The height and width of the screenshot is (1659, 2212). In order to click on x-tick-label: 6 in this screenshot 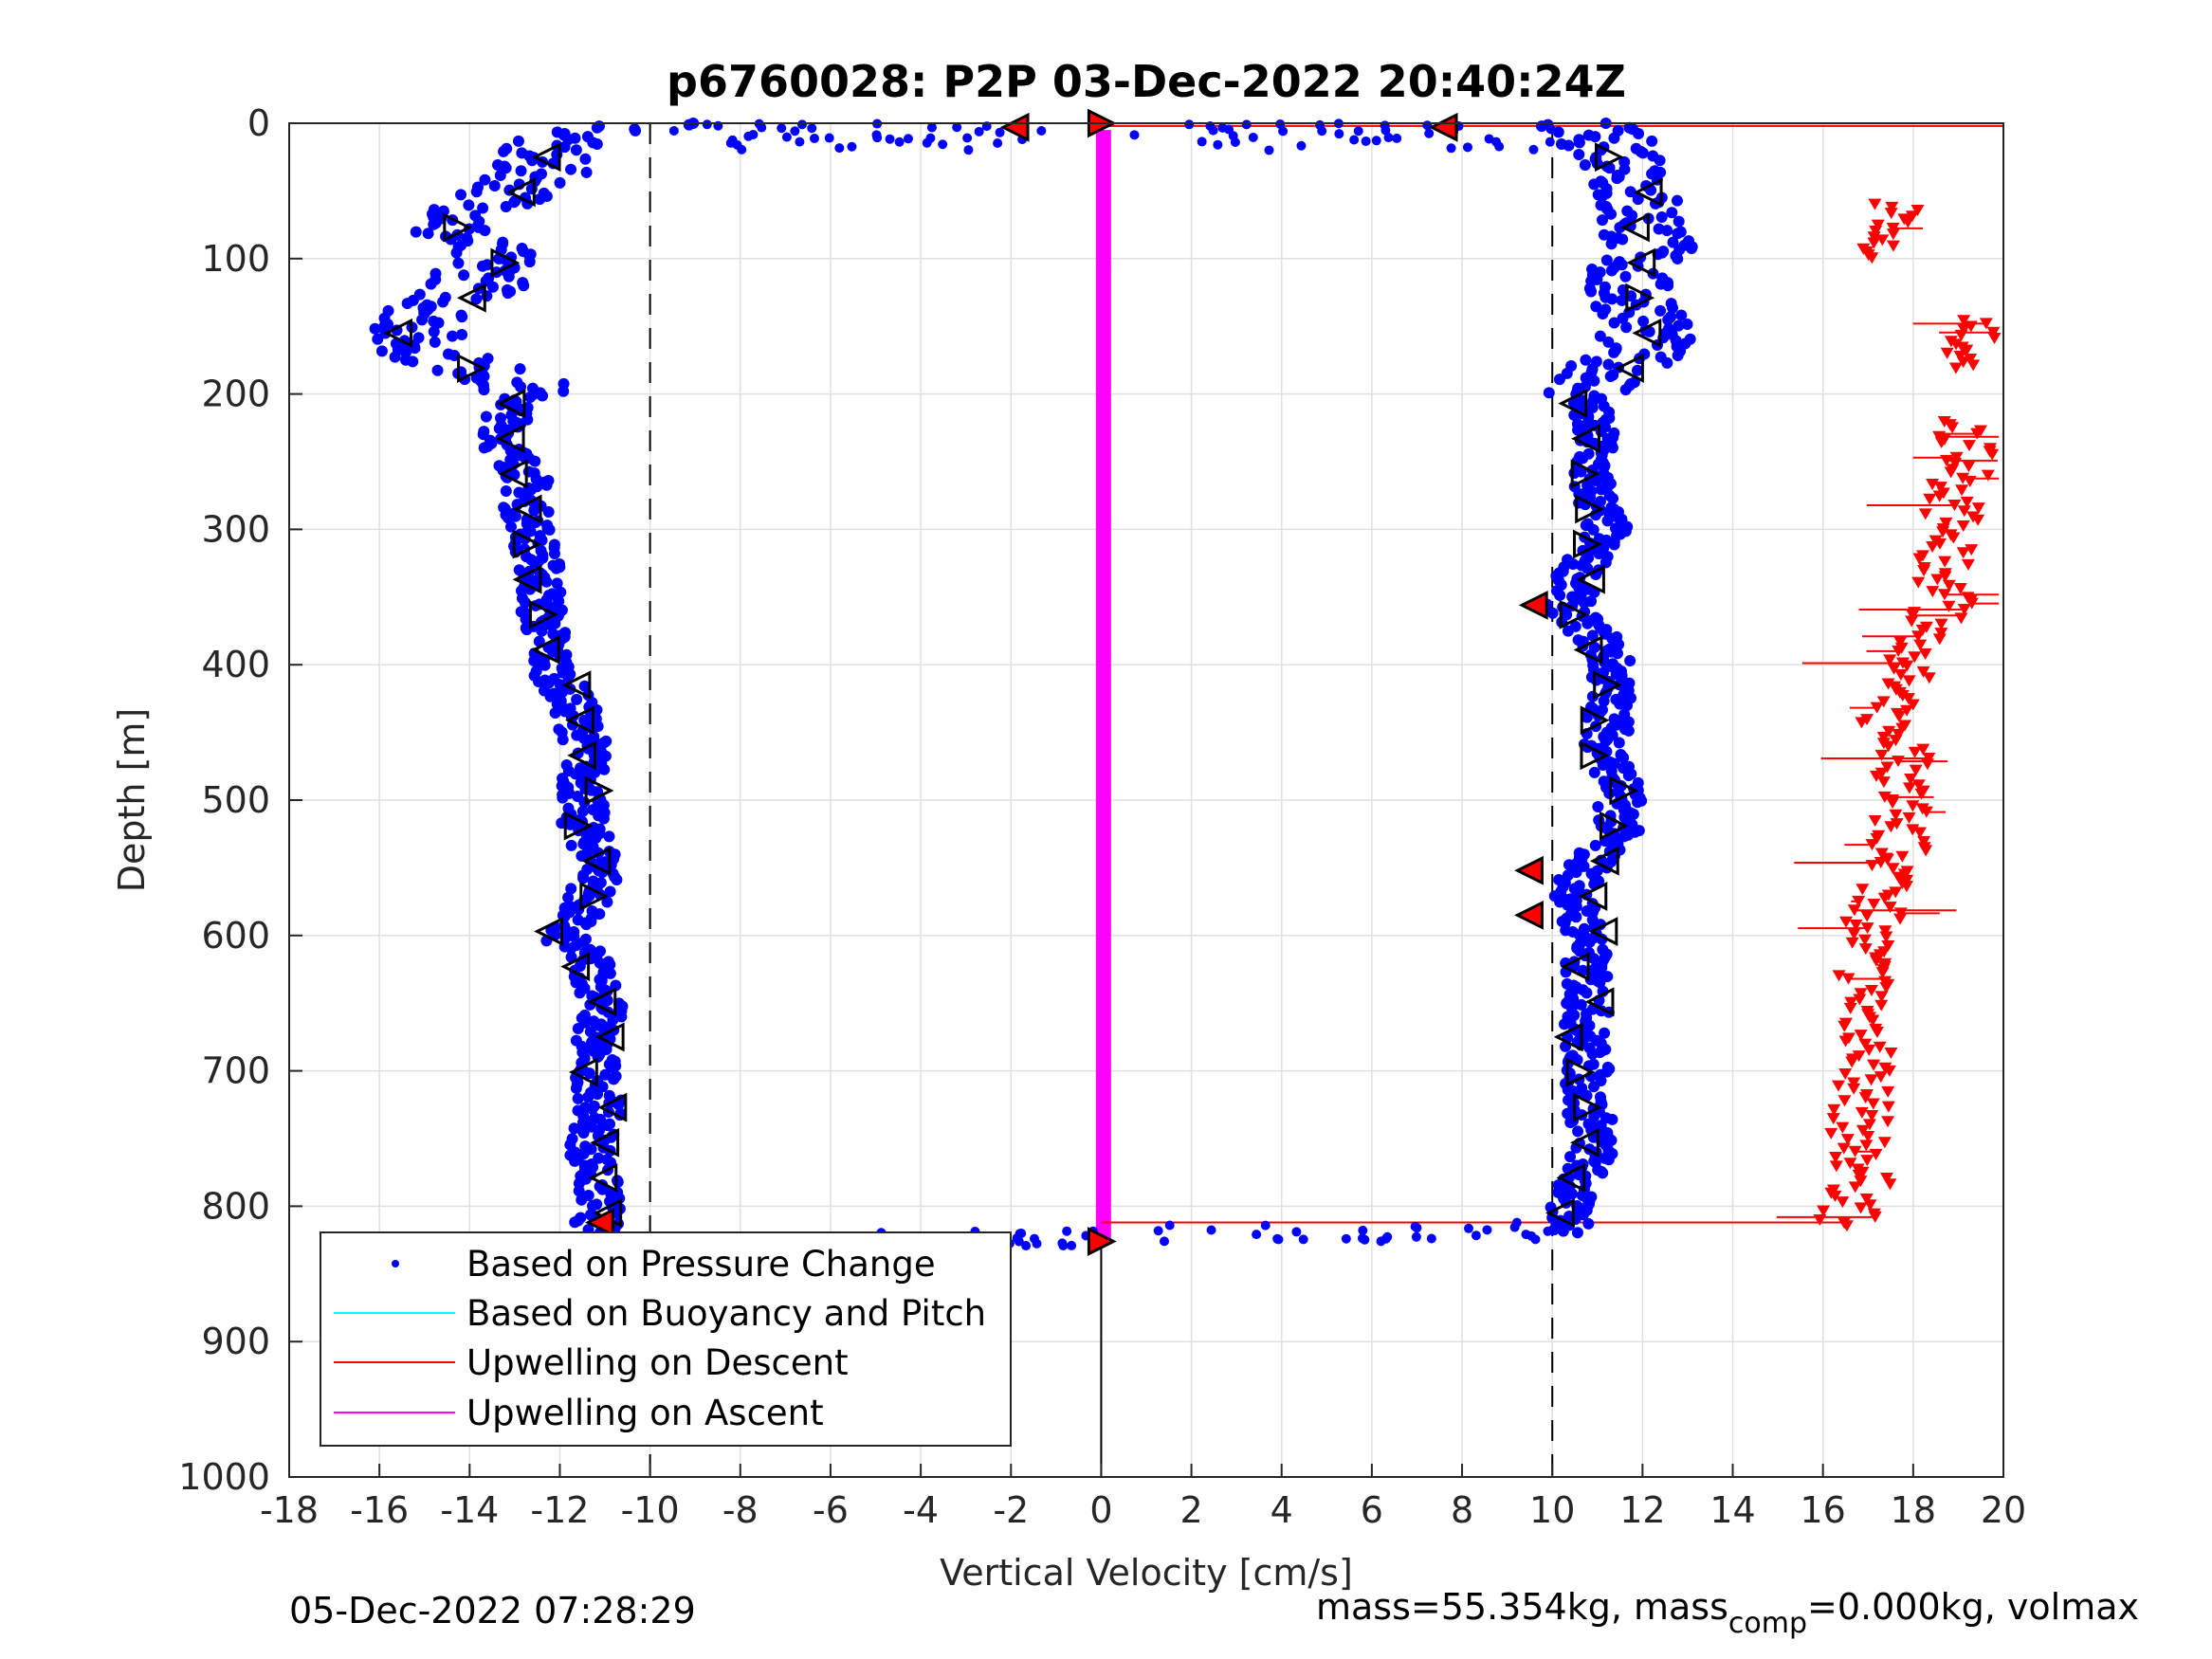, I will do `click(1372, 1510)`.